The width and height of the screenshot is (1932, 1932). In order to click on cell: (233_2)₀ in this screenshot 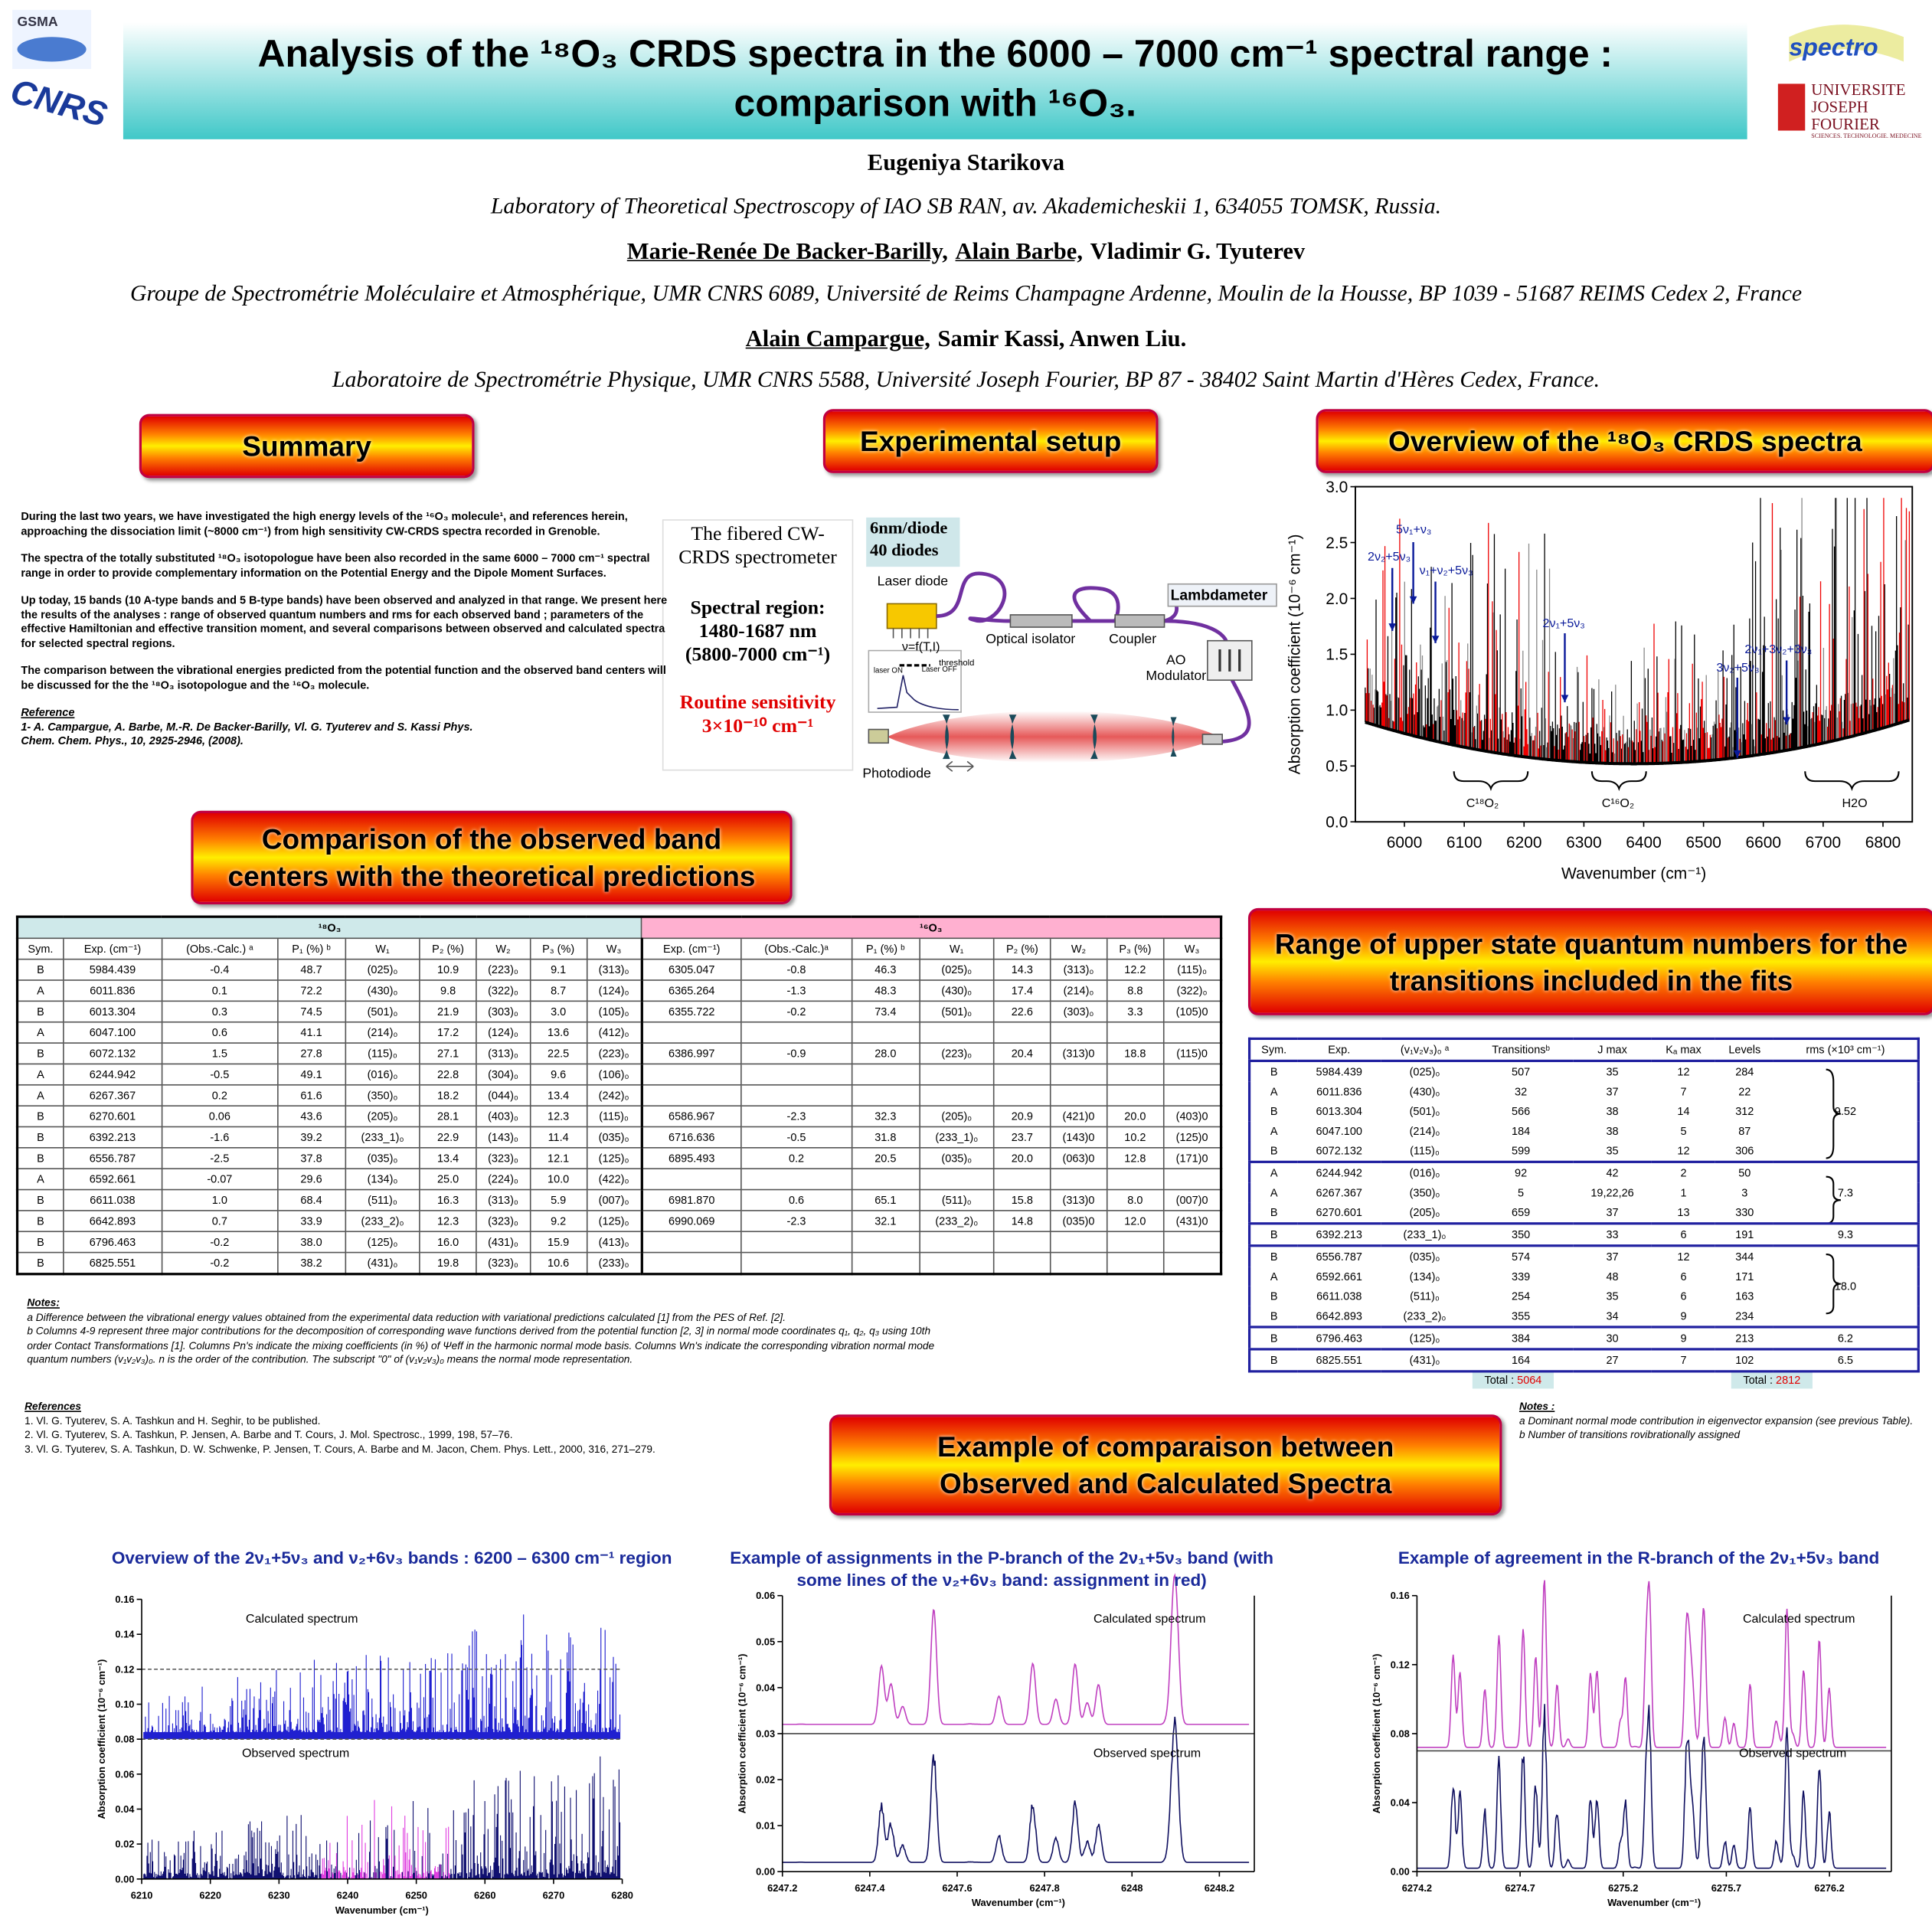, I will do `click(956, 1221)`.